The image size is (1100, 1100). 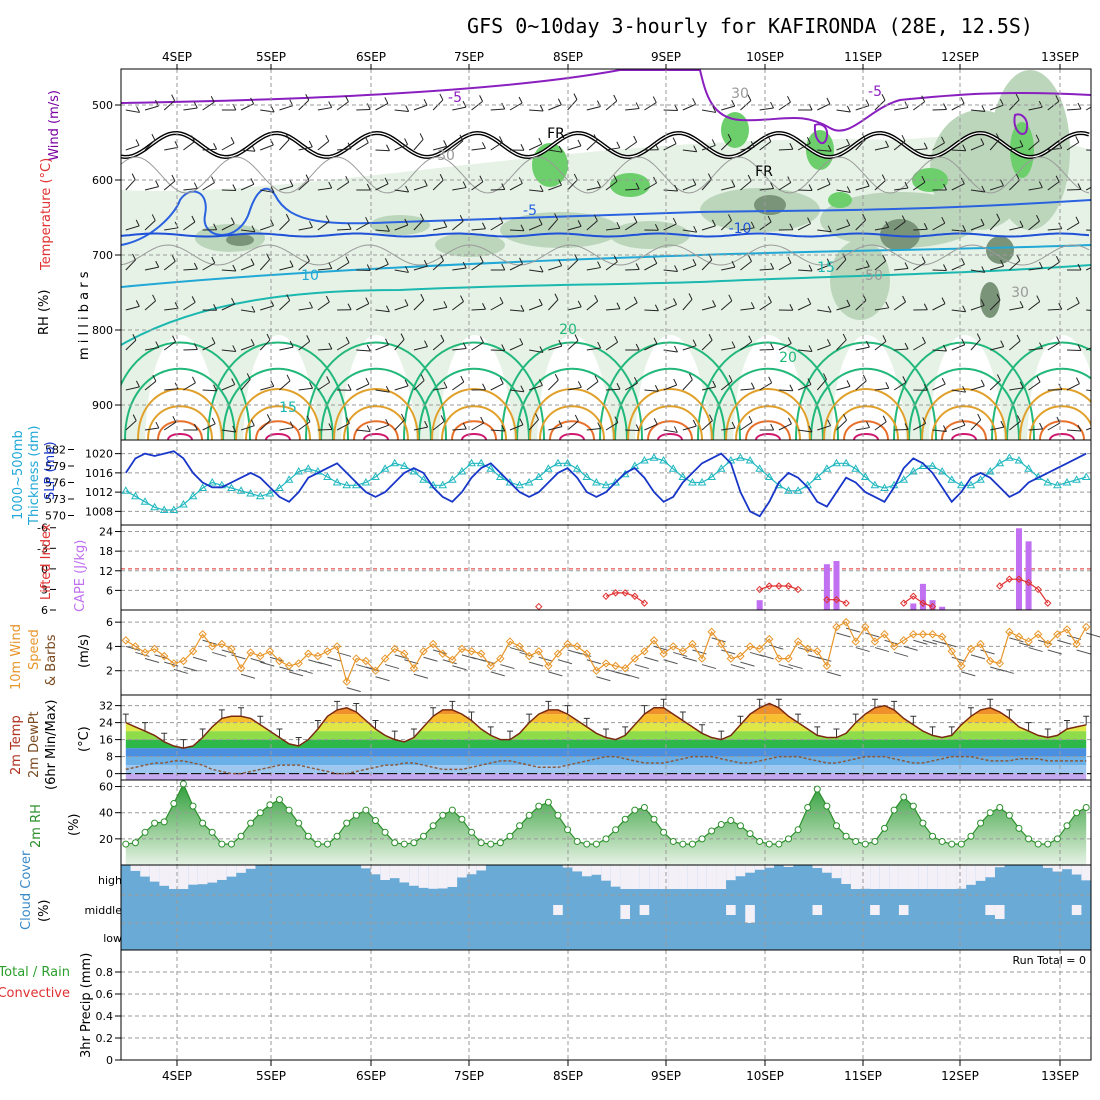 What do you see at coordinates (826, 268) in the screenshot?
I see `contour-label: 15` at bounding box center [826, 268].